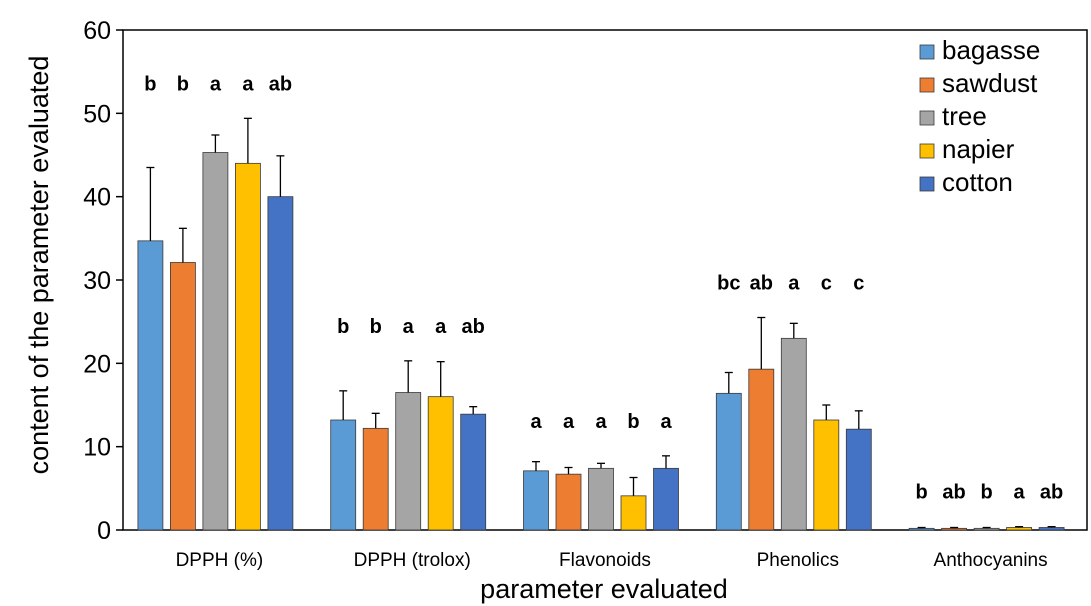 Image resolution: width=1091 pixels, height=606 pixels. I want to click on y-tick-label: 50, so click(97, 114).